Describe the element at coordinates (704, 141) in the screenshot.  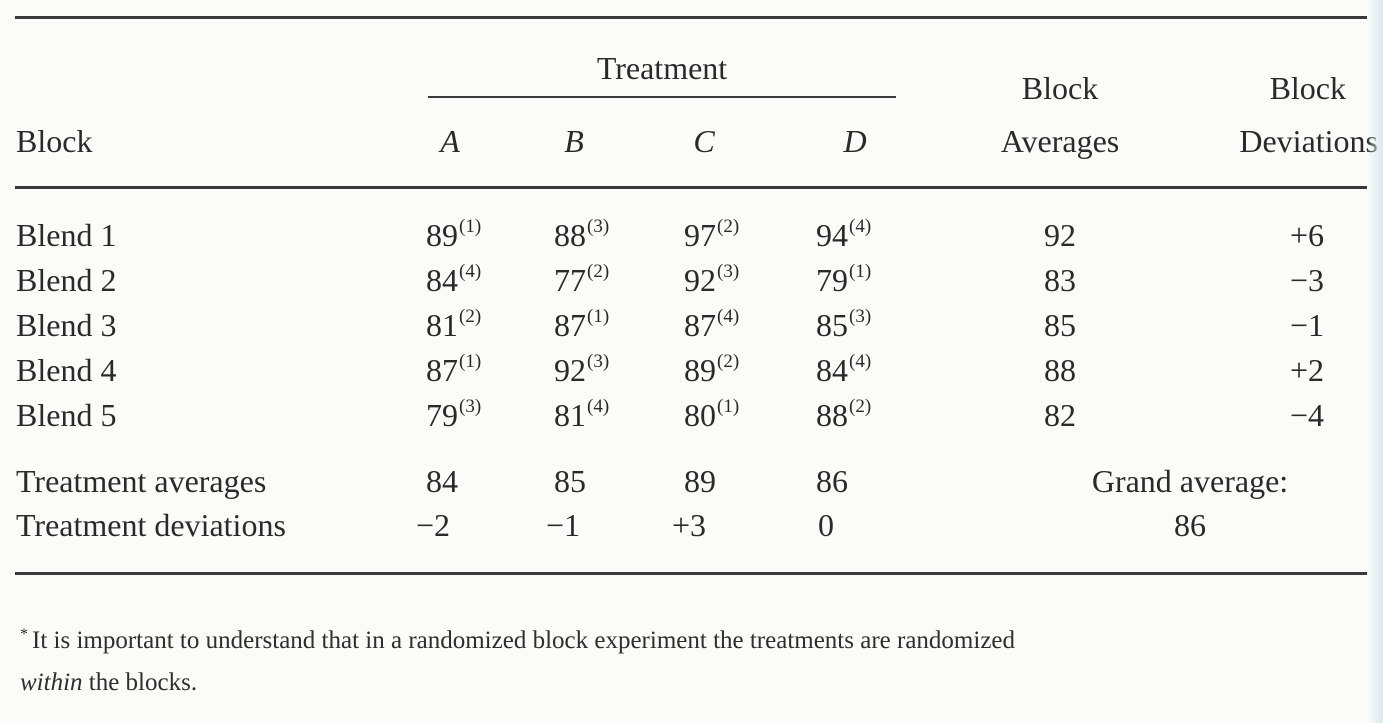
I see `treatment-header-c: C` at that location.